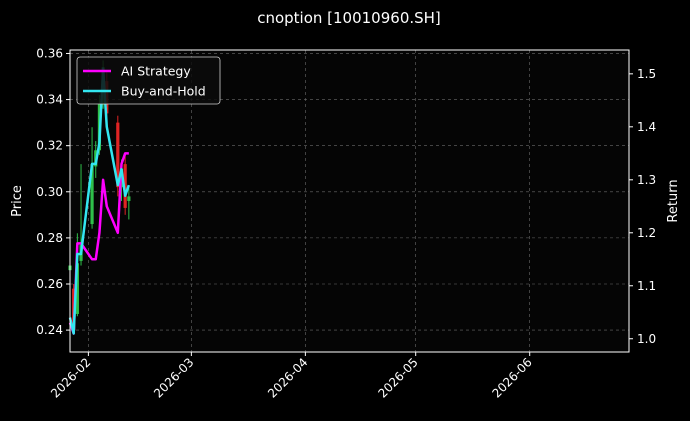 The image size is (690, 421). What do you see at coordinates (646, 180) in the screenshot?
I see `y-tick-label-right: 1.3` at bounding box center [646, 180].